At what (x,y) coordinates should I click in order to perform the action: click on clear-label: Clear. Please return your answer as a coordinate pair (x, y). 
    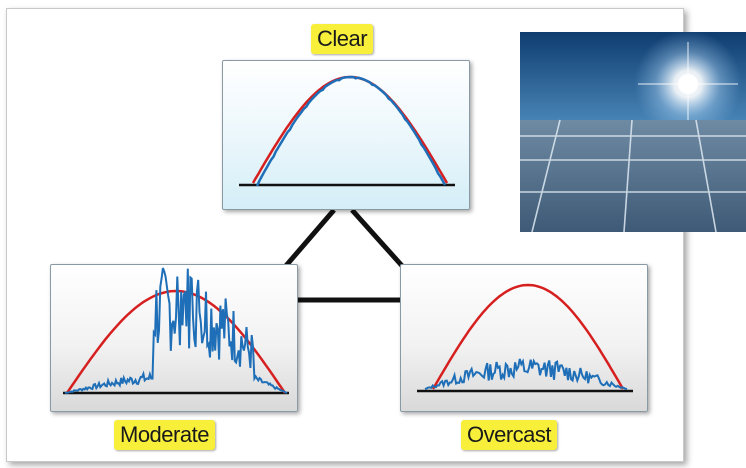
    Looking at the image, I should click on (342, 39).